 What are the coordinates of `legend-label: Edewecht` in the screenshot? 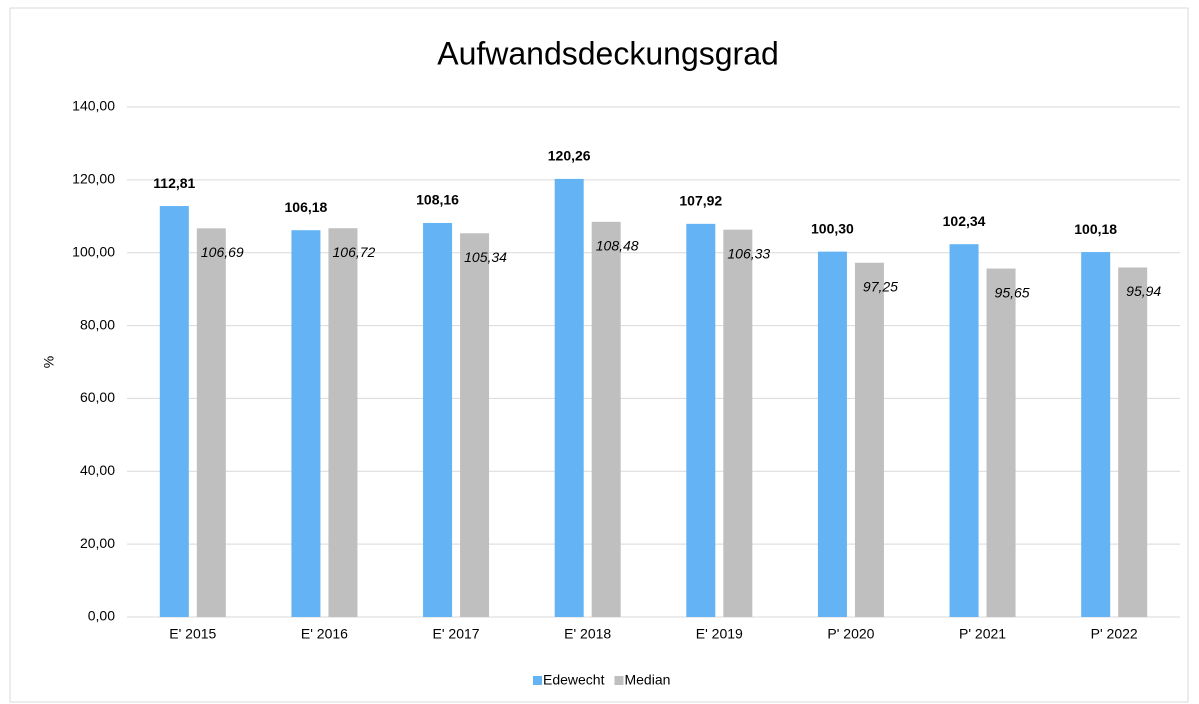 It's located at (574, 680).